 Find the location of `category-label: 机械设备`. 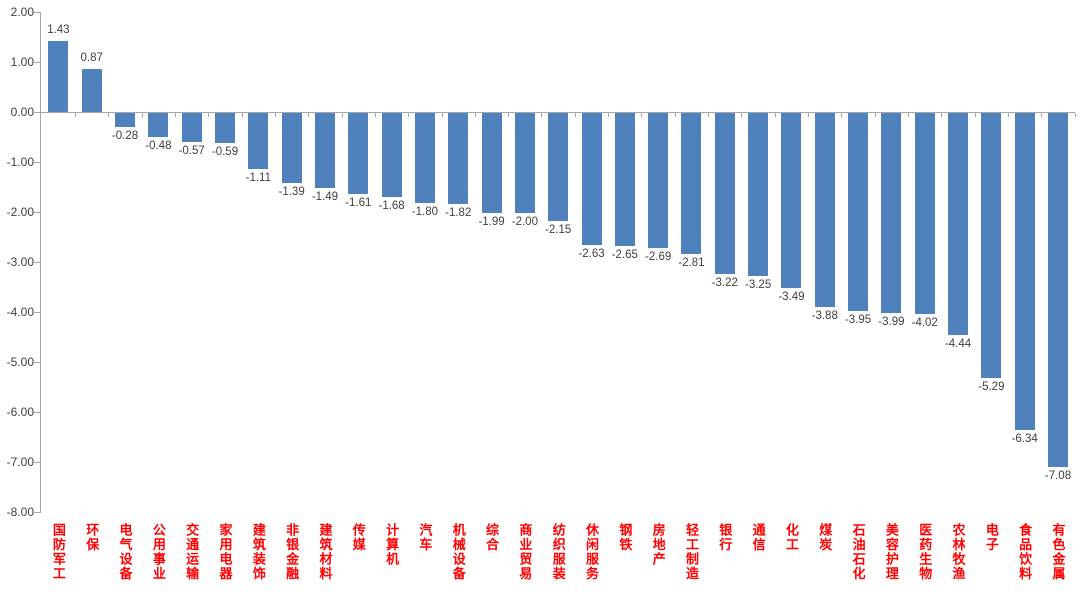

category-label: 机械设备 is located at coordinates (458, 552).